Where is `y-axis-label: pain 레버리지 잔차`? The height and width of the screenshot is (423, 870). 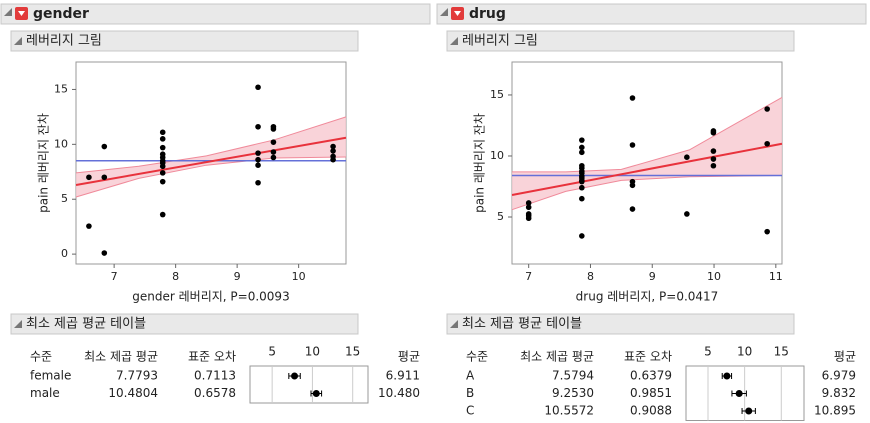
y-axis-label: pain 레버리지 잔차 is located at coordinates (44, 163).